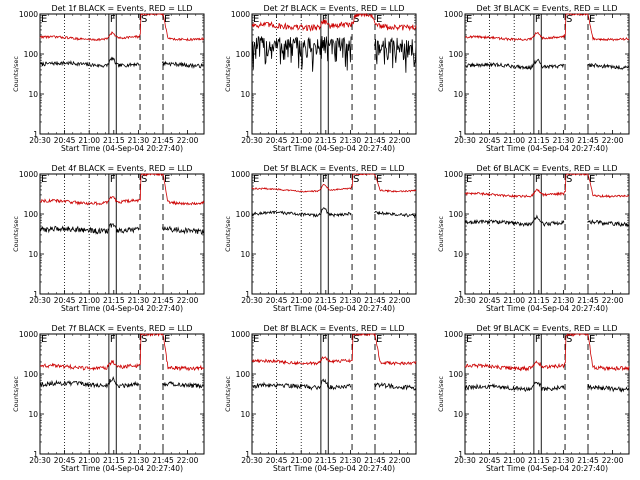  I want to click on panel-title: Det 8f BLACK = Events, RED = LLD, so click(333, 328).